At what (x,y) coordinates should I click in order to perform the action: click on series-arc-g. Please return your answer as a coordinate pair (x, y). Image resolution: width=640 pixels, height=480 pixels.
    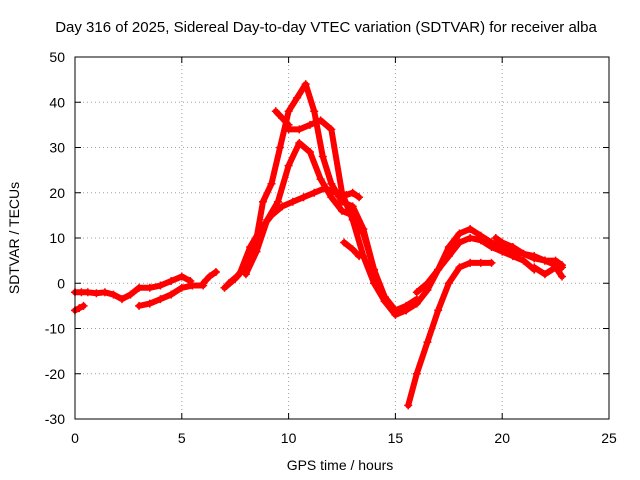
    Looking at the image, I should click on (331, 226).